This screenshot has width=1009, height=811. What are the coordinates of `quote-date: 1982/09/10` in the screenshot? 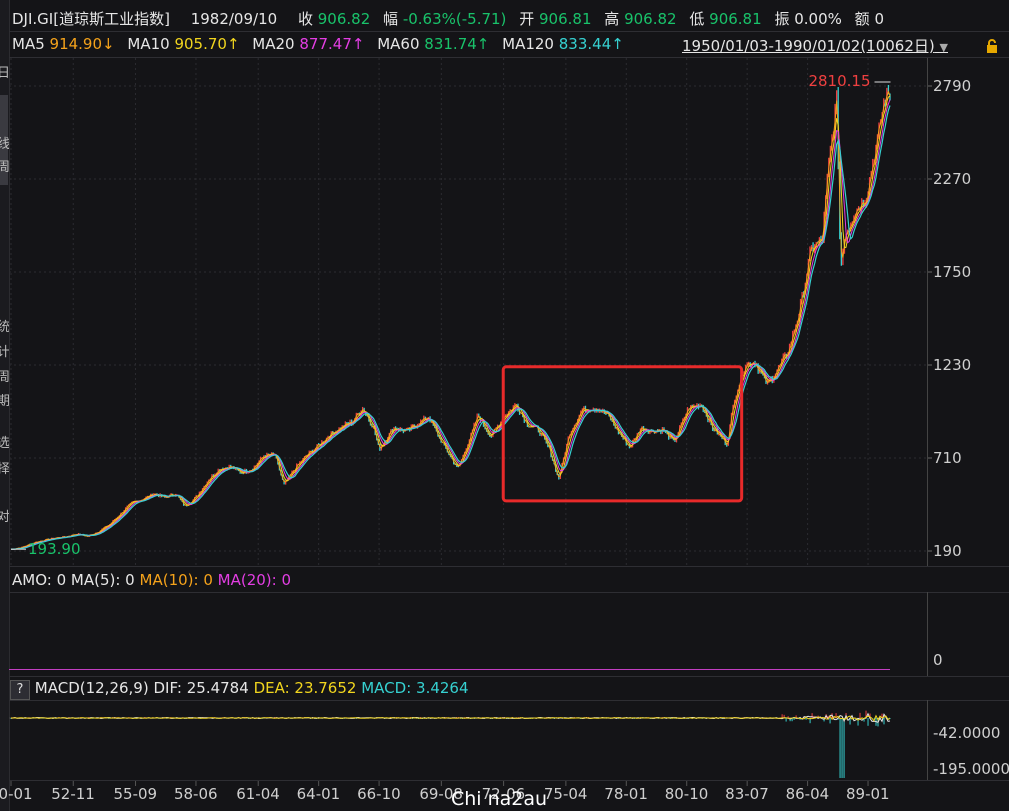 It's located at (234, 19).